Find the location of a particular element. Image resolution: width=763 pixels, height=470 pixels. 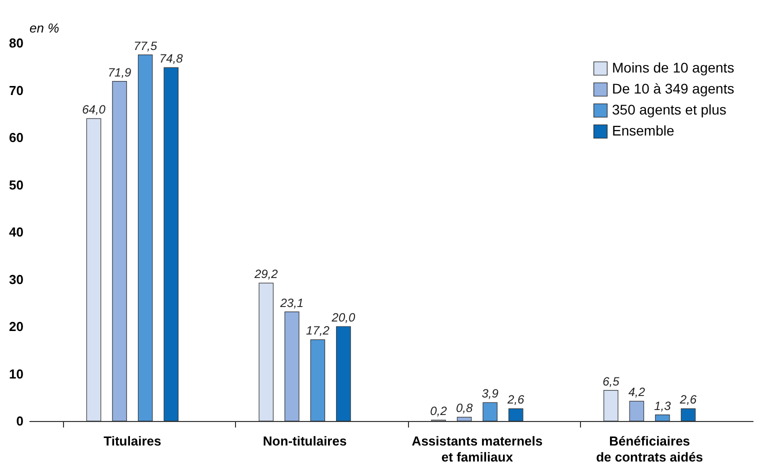

data-label: 74,8 is located at coordinates (171, 59).